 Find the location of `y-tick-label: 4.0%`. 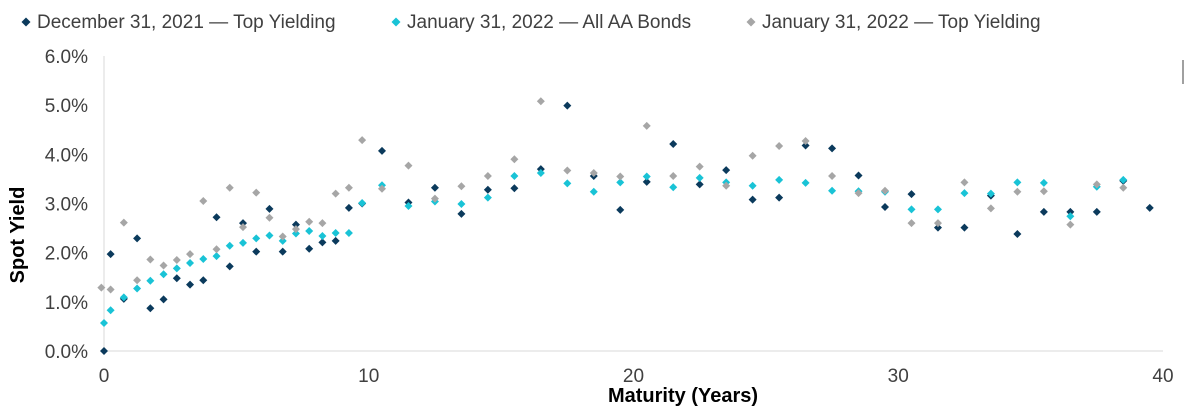

y-tick-label: 4.0% is located at coordinates (66, 155).